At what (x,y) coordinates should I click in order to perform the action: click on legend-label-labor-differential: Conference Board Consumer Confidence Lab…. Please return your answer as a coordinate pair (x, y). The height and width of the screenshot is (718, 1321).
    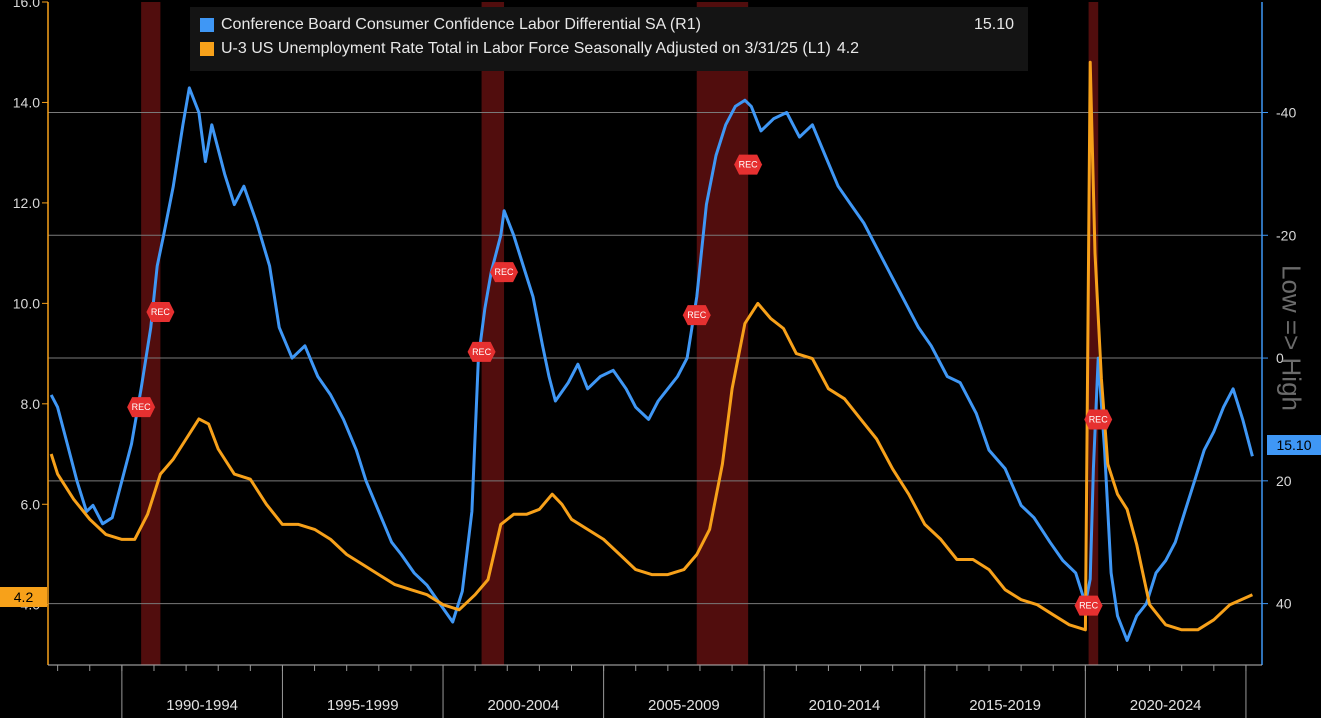
    Looking at the image, I should click on (461, 24).